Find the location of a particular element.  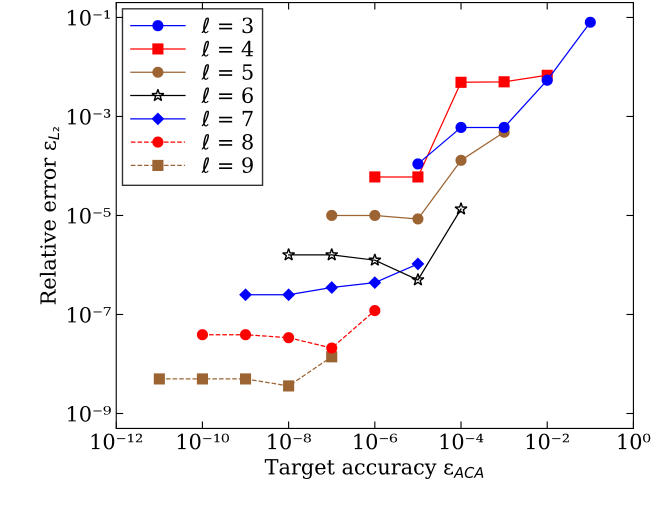

x-tick-label: 10⁻² is located at coordinates (547, 442).